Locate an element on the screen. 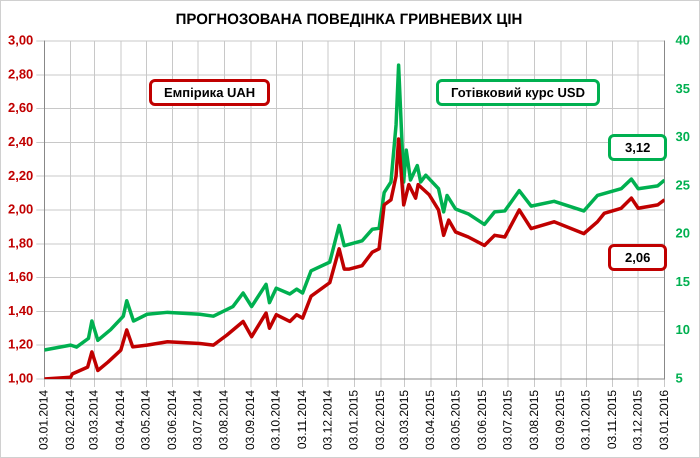 This screenshot has width=700, height=458. y-tick-label: 1,60 is located at coordinates (21, 276).